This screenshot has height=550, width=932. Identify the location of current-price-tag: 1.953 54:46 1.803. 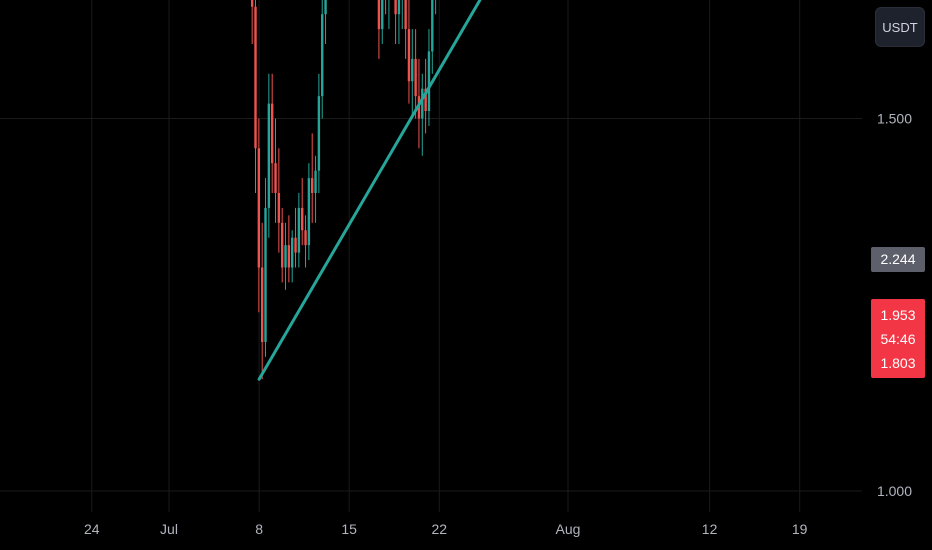
(898, 338).